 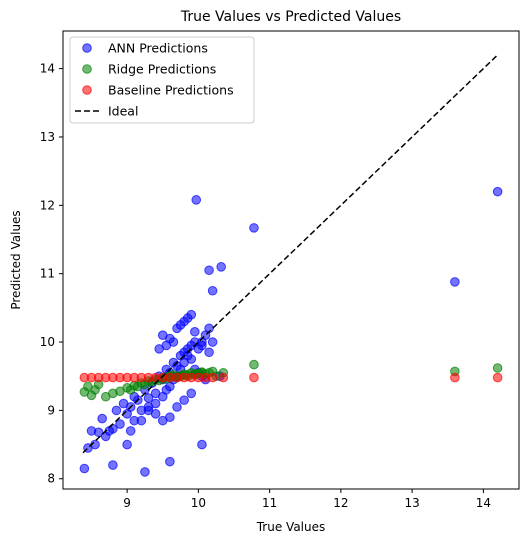 I want to click on legend-box, so click(x=162, y=80).